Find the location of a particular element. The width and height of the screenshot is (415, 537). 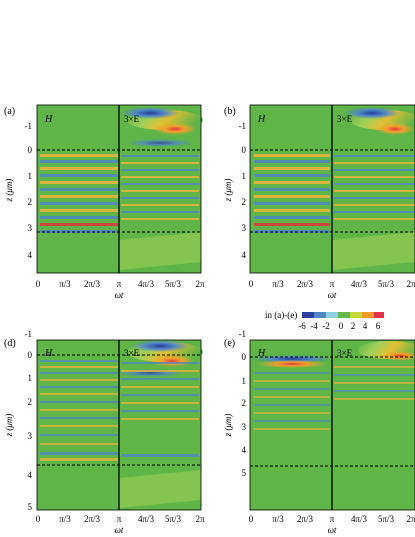

colorbar-tick: 0 is located at coordinates (341, 326).